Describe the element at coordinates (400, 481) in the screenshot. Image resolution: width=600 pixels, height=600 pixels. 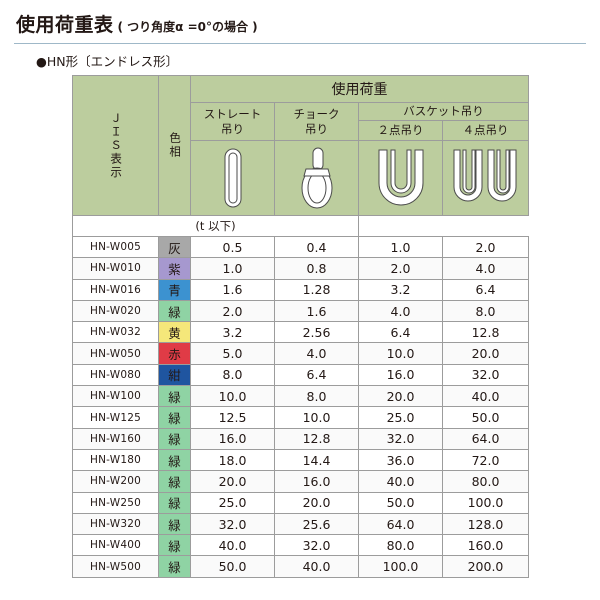
I see `cell-basket-2point-load: 40.0` at that location.